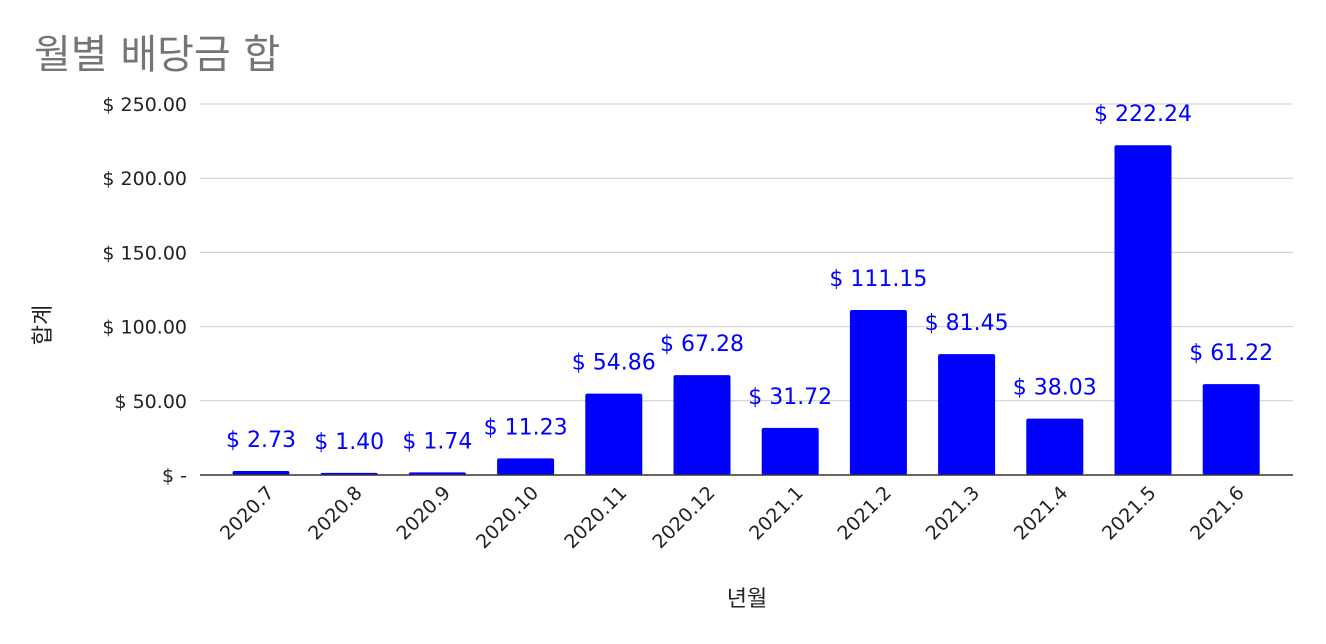 The height and width of the screenshot is (644, 1326). Describe the element at coordinates (747, 599) in the screenshot. I see `x-axis-title: 년월` at that location.